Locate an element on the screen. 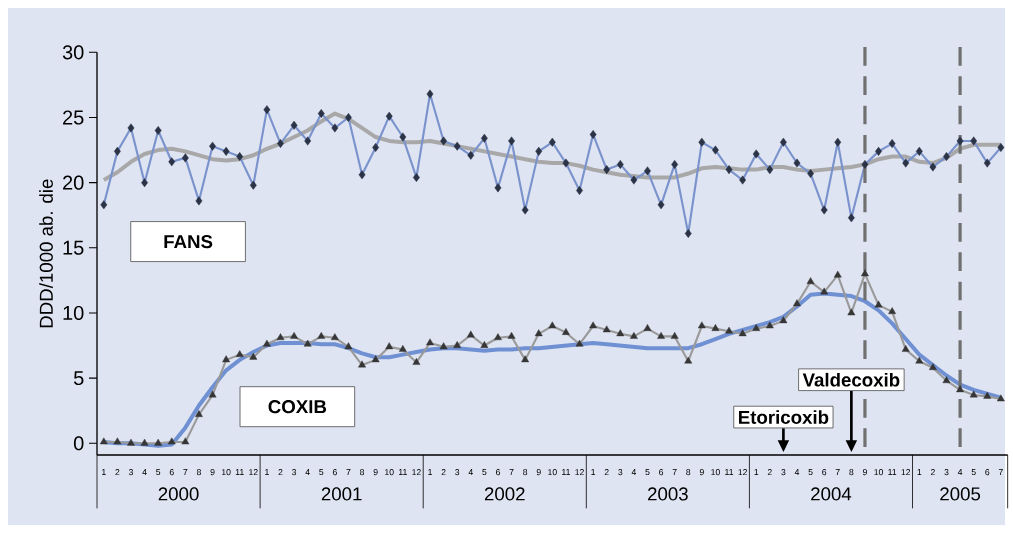  annotation: Etoricoxib is located at coordinates (784, 417).